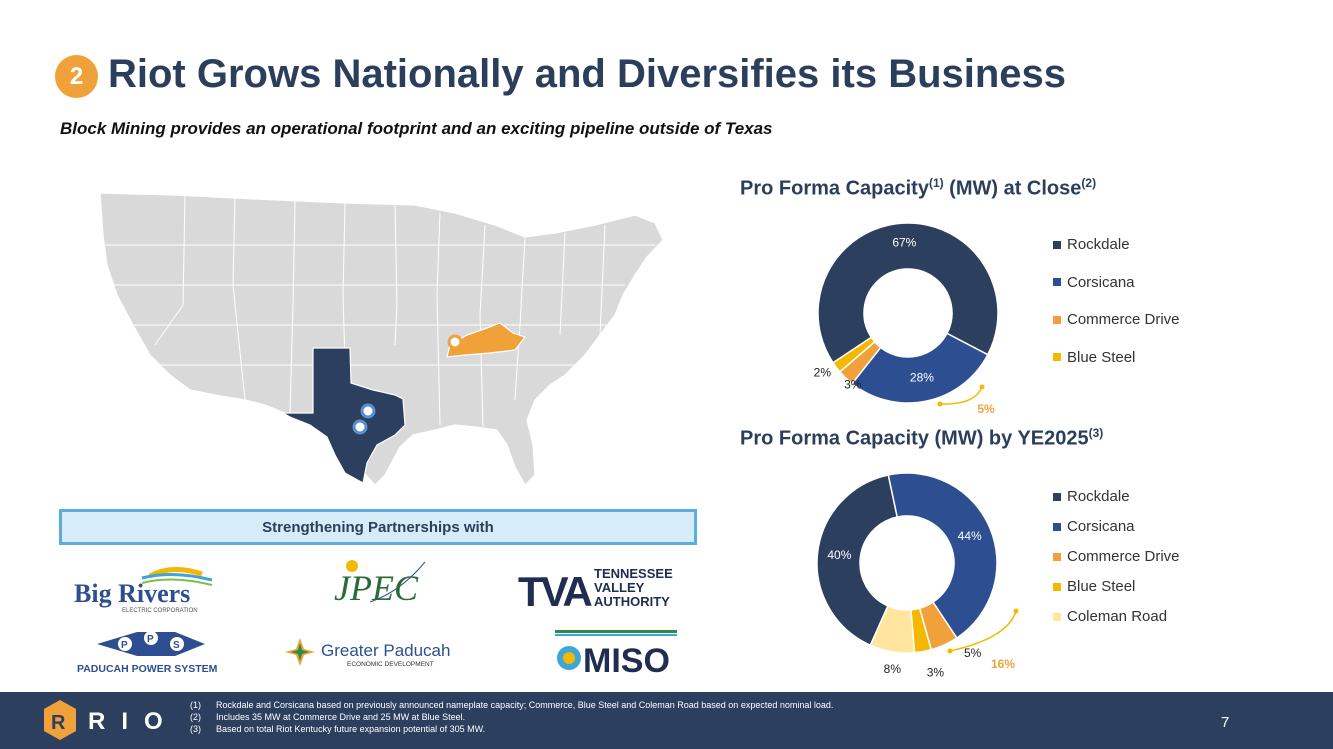 This screenshot has width=1333, height=749. Describe the element at coordinates (892, 629) in the screenshot. I see `donut-slice-coleman-road` at that location.